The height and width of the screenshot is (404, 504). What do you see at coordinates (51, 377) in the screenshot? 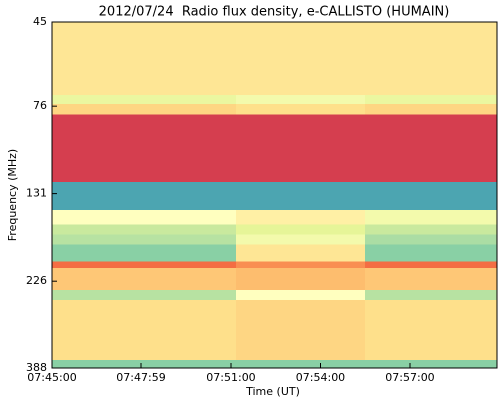
I see `x-tick-label: 07:45:00` at bounding box center [51, 377].